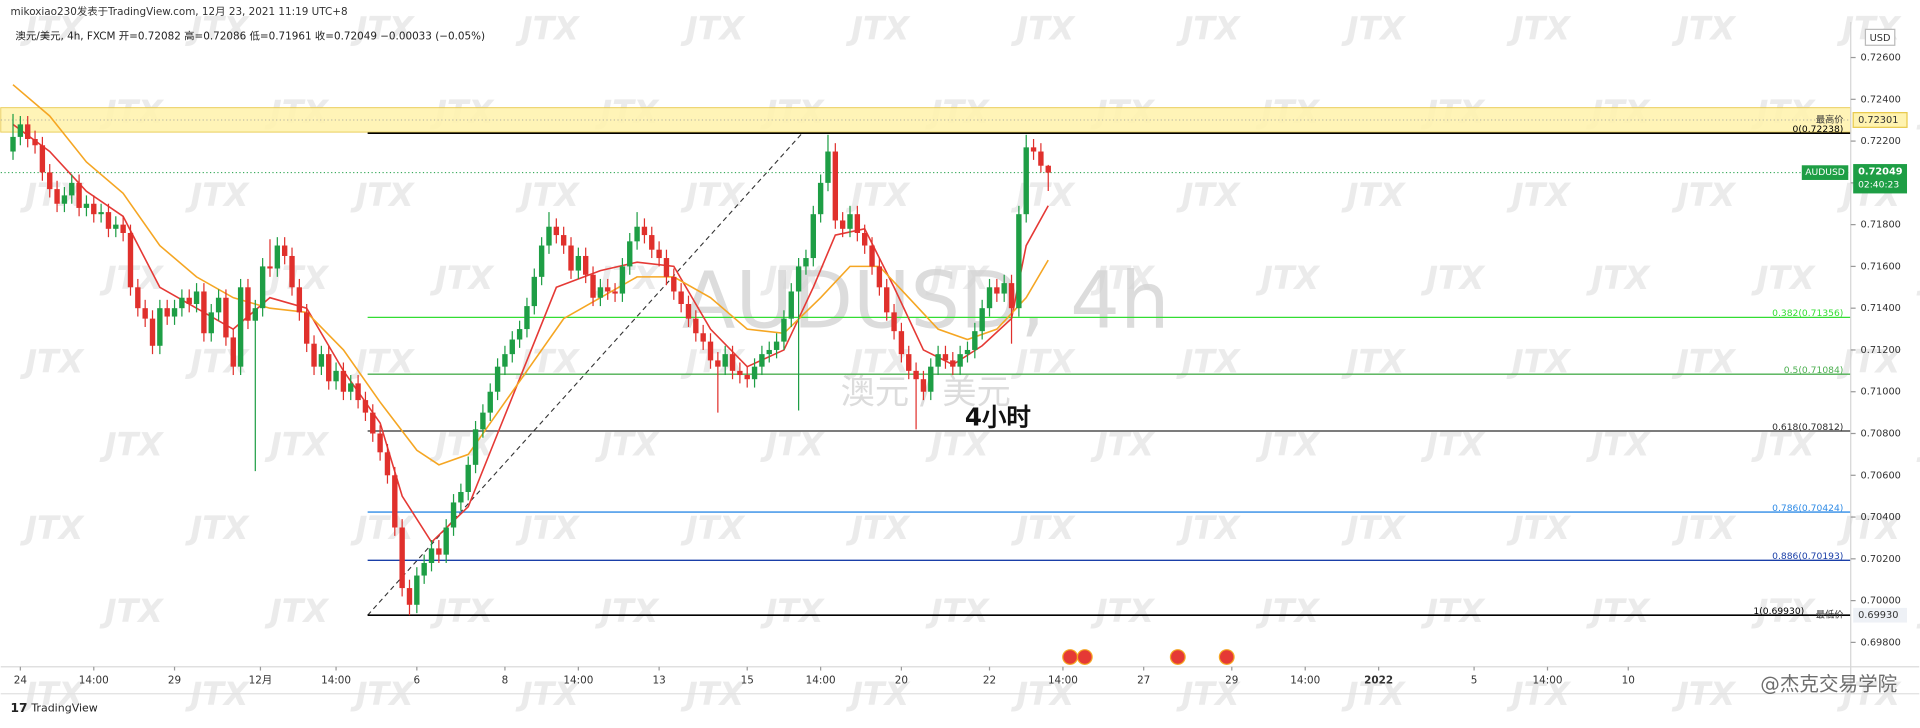  Describe the element at coordinates (261, 680) in the screenshot. I see `x-tick-label: 12月` at that location.